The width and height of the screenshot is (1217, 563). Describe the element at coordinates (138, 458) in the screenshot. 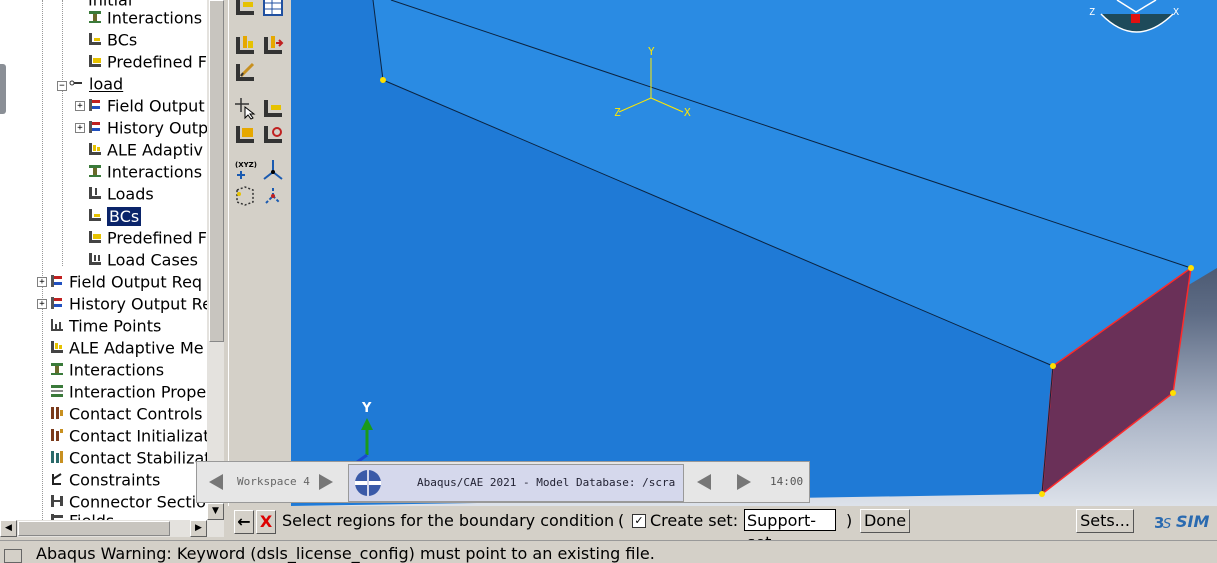

I see `tree-item-label: Contact Stabilizat` at that location.